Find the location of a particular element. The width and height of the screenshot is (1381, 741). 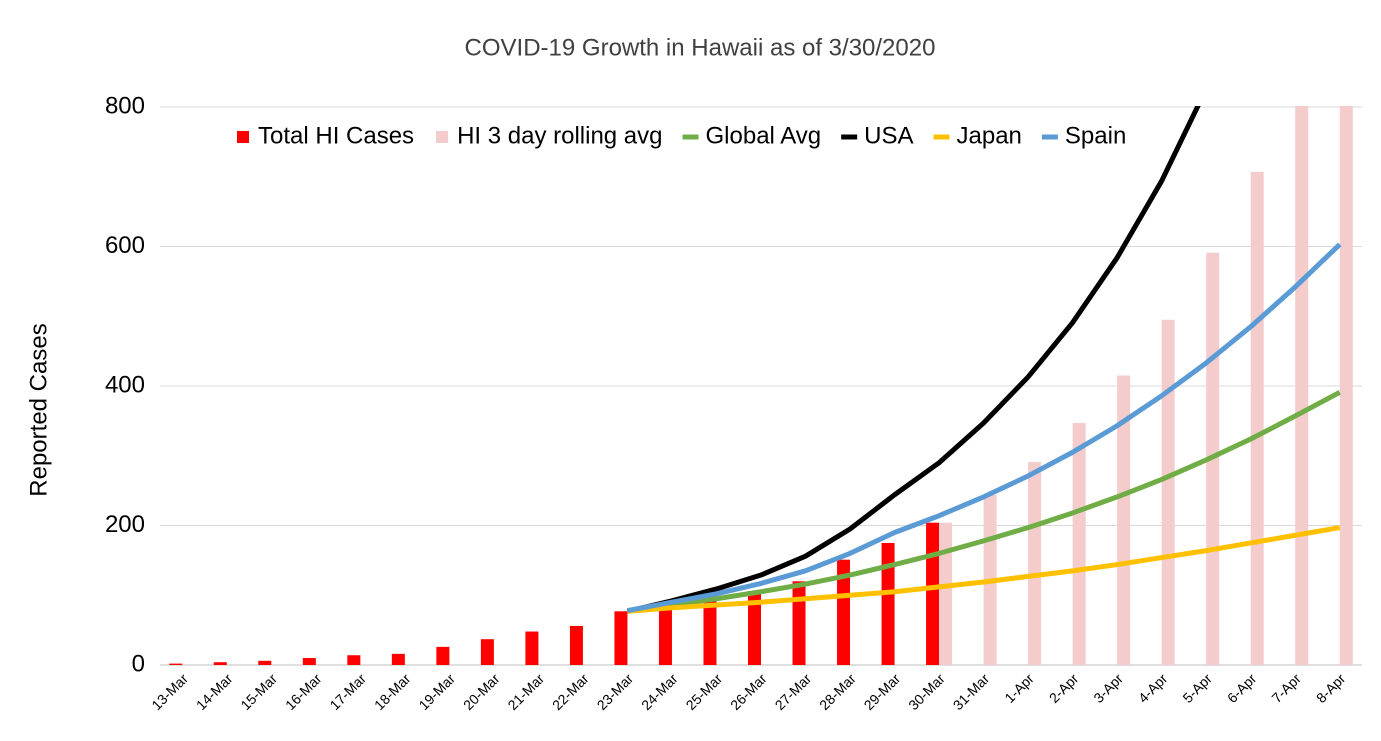

legend-label: Total HI Cases is located at coordinates (336, 135).